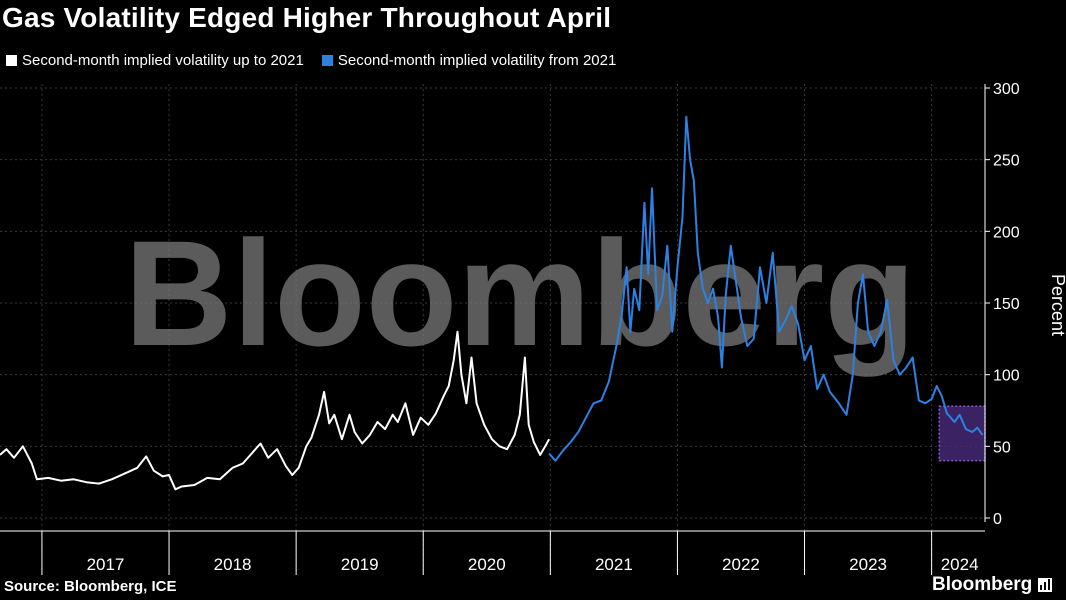 This screenshot has width=1066, height=600. Describe the element at coordinates (1006, 89) in the screenshot. I see `y-tick-label: 300` at that location.